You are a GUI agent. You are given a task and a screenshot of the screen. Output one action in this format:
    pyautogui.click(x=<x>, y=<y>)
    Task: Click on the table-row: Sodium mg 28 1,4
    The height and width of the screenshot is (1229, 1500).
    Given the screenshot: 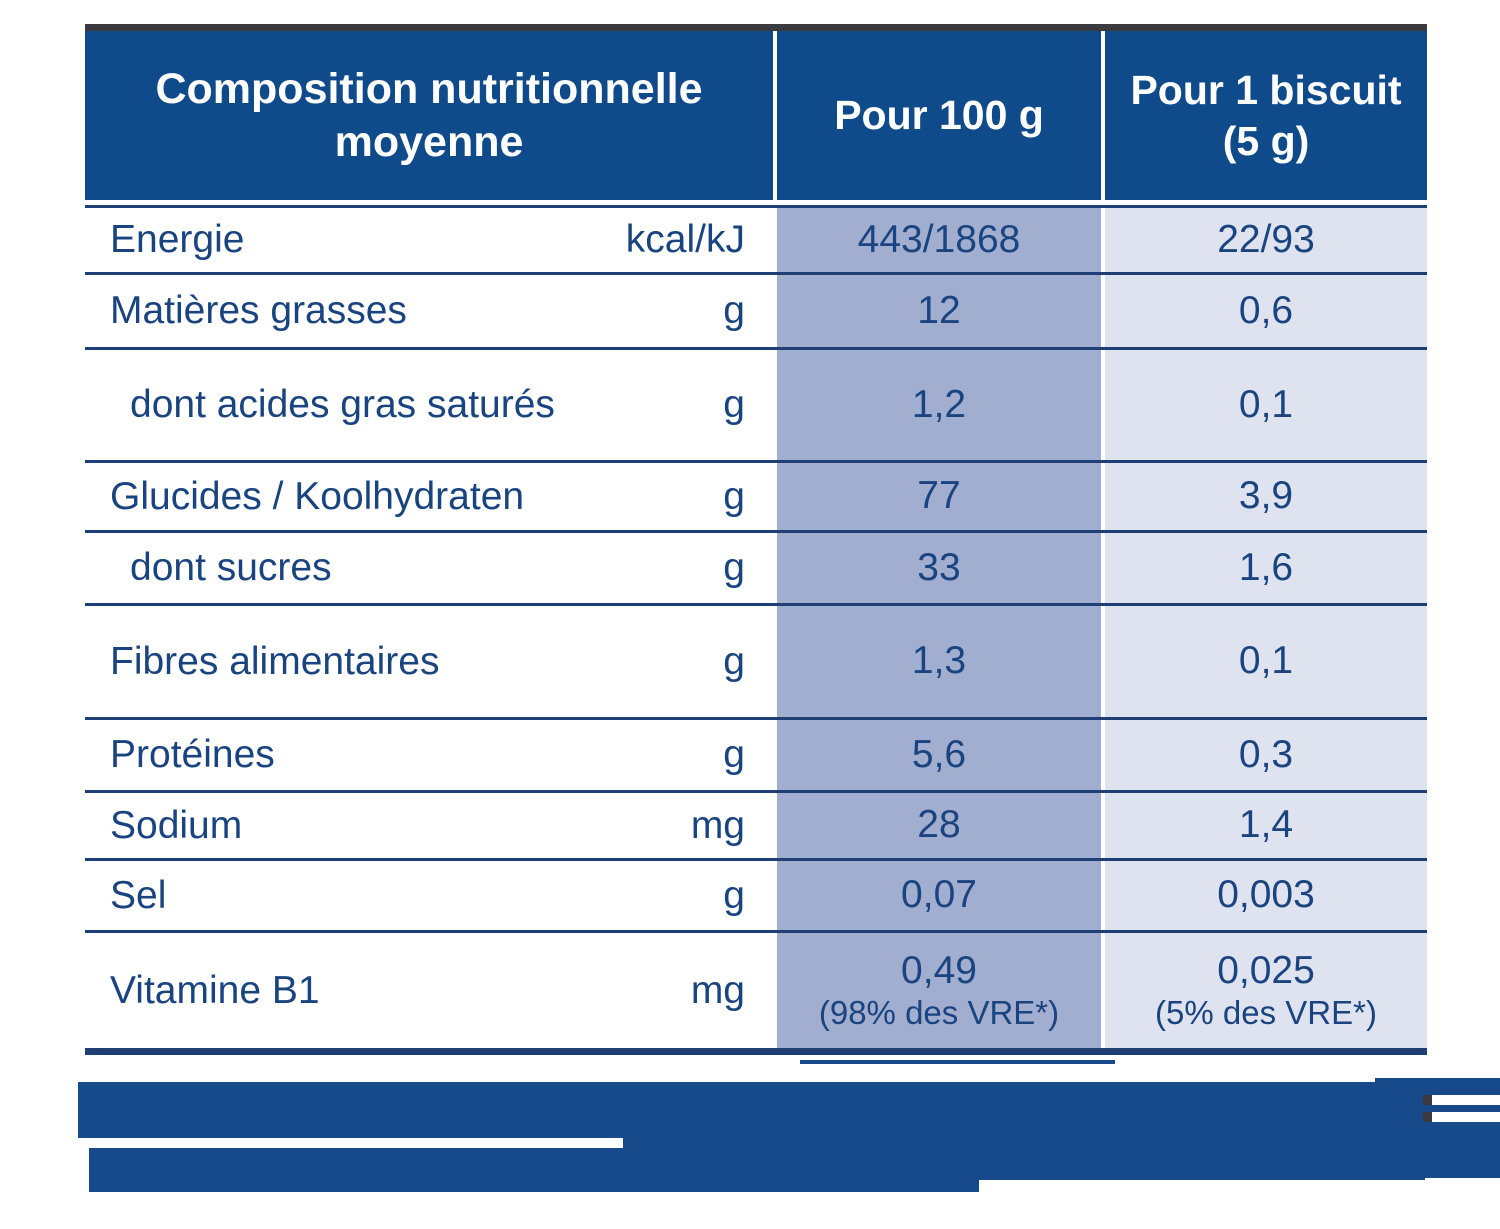 What is the action you would take?
    pyautogui.click(x=756, y=824)
    